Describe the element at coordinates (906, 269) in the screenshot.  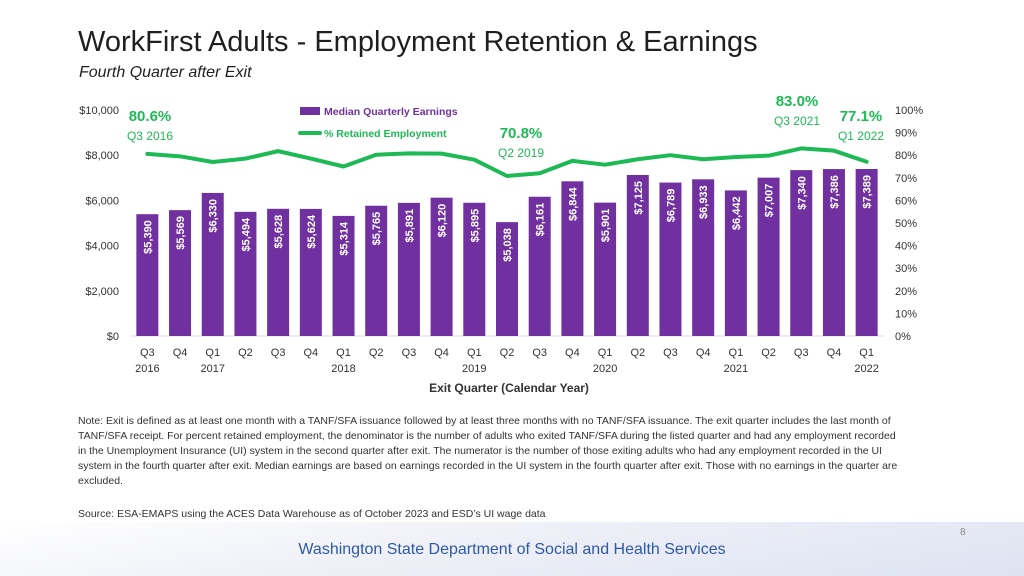
I see `right-axis-tick-label: 30%` at that location.